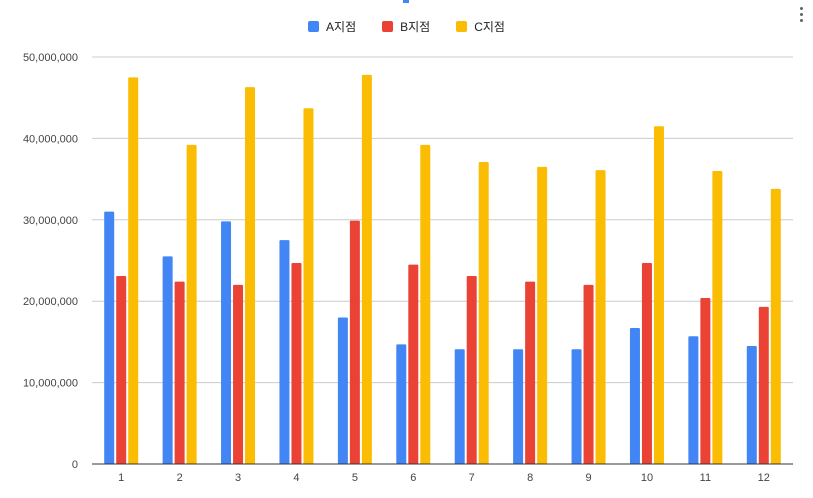  Describe the element at coordinates (588, 478) in the screenshot. I see `x-tick-label: 9` at that location.